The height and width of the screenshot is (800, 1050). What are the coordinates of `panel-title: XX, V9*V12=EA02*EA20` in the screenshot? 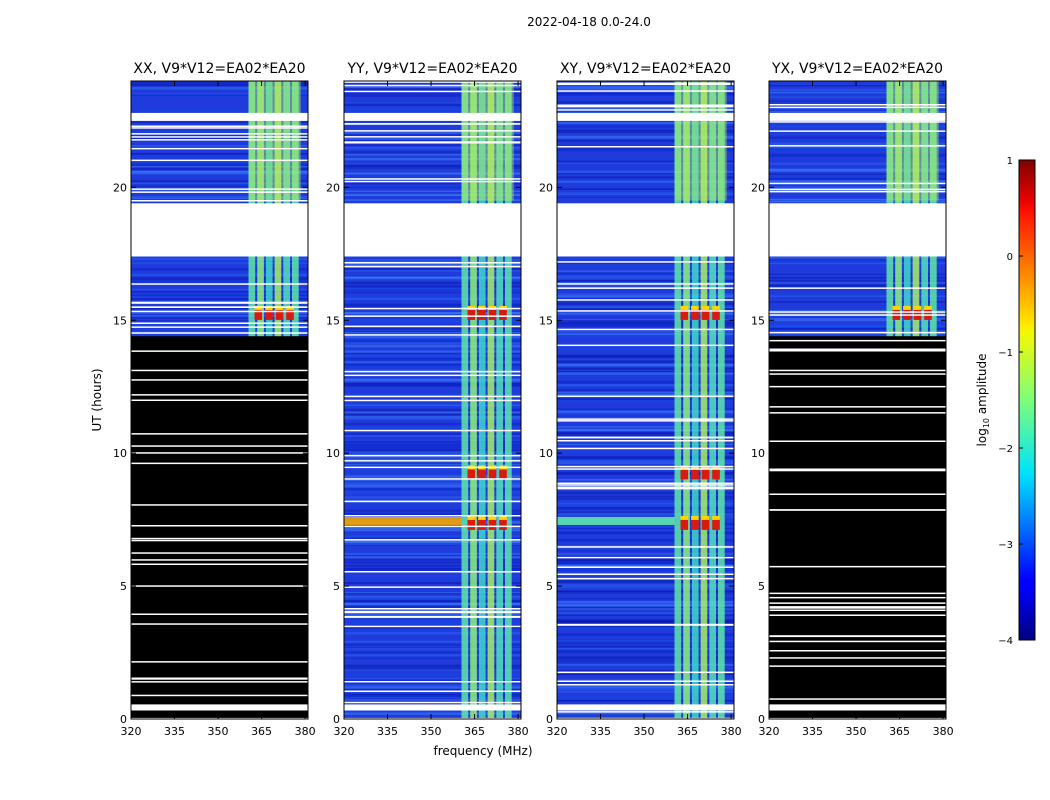 It's located at (219, 69).